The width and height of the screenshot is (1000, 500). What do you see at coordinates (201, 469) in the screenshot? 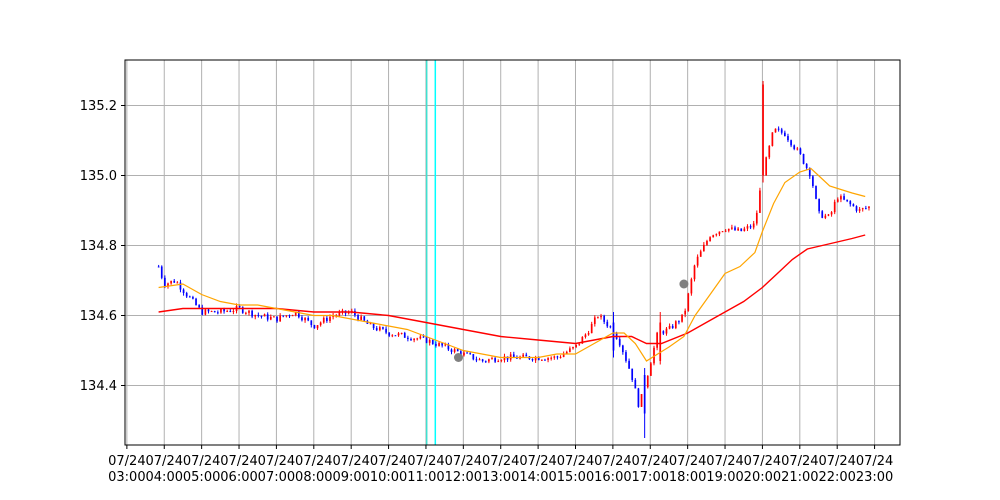
I see `x-tick-label: 07/24 05:00` at bounding box center [201, 469].